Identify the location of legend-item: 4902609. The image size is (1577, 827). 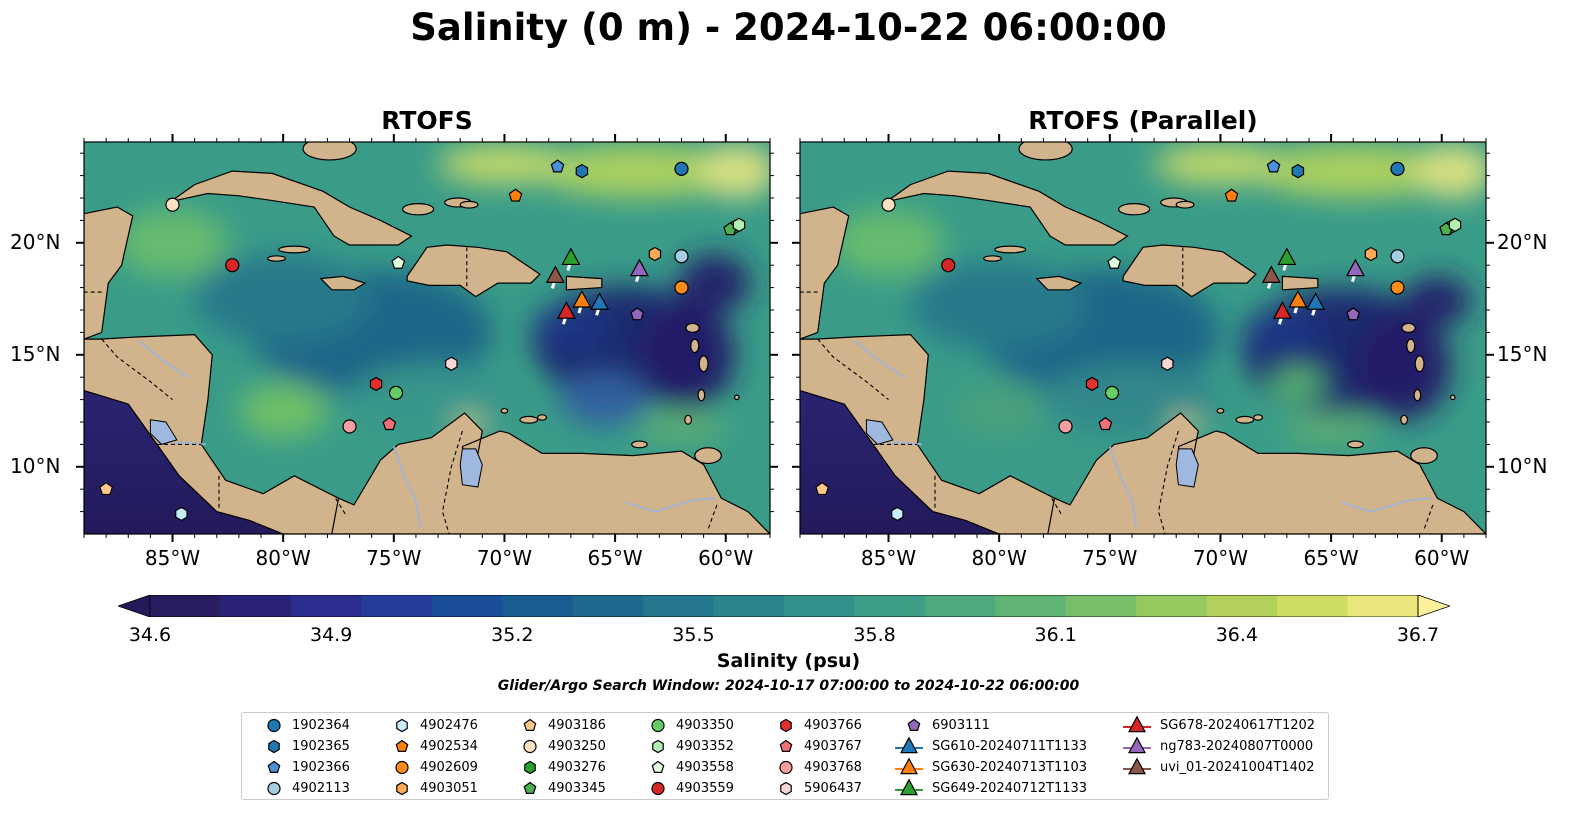
(430, 767).